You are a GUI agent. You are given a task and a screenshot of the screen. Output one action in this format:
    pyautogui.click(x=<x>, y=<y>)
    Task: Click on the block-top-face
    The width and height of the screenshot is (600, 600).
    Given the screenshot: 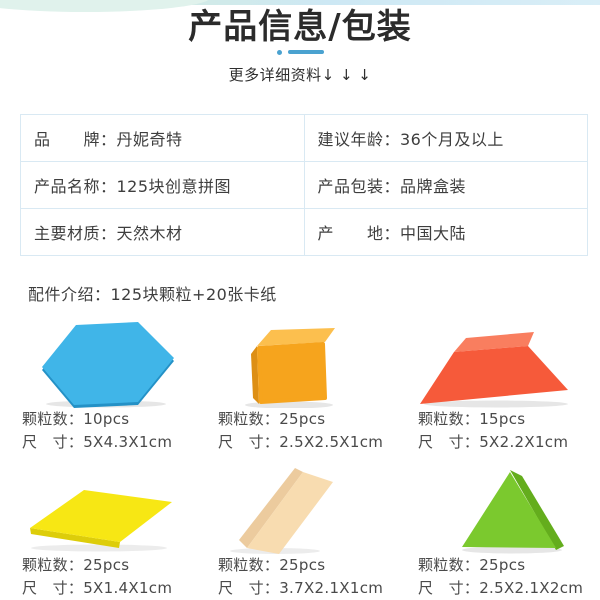 What is the action you would take?
    pyautogui.click(x=296, y=337)
    